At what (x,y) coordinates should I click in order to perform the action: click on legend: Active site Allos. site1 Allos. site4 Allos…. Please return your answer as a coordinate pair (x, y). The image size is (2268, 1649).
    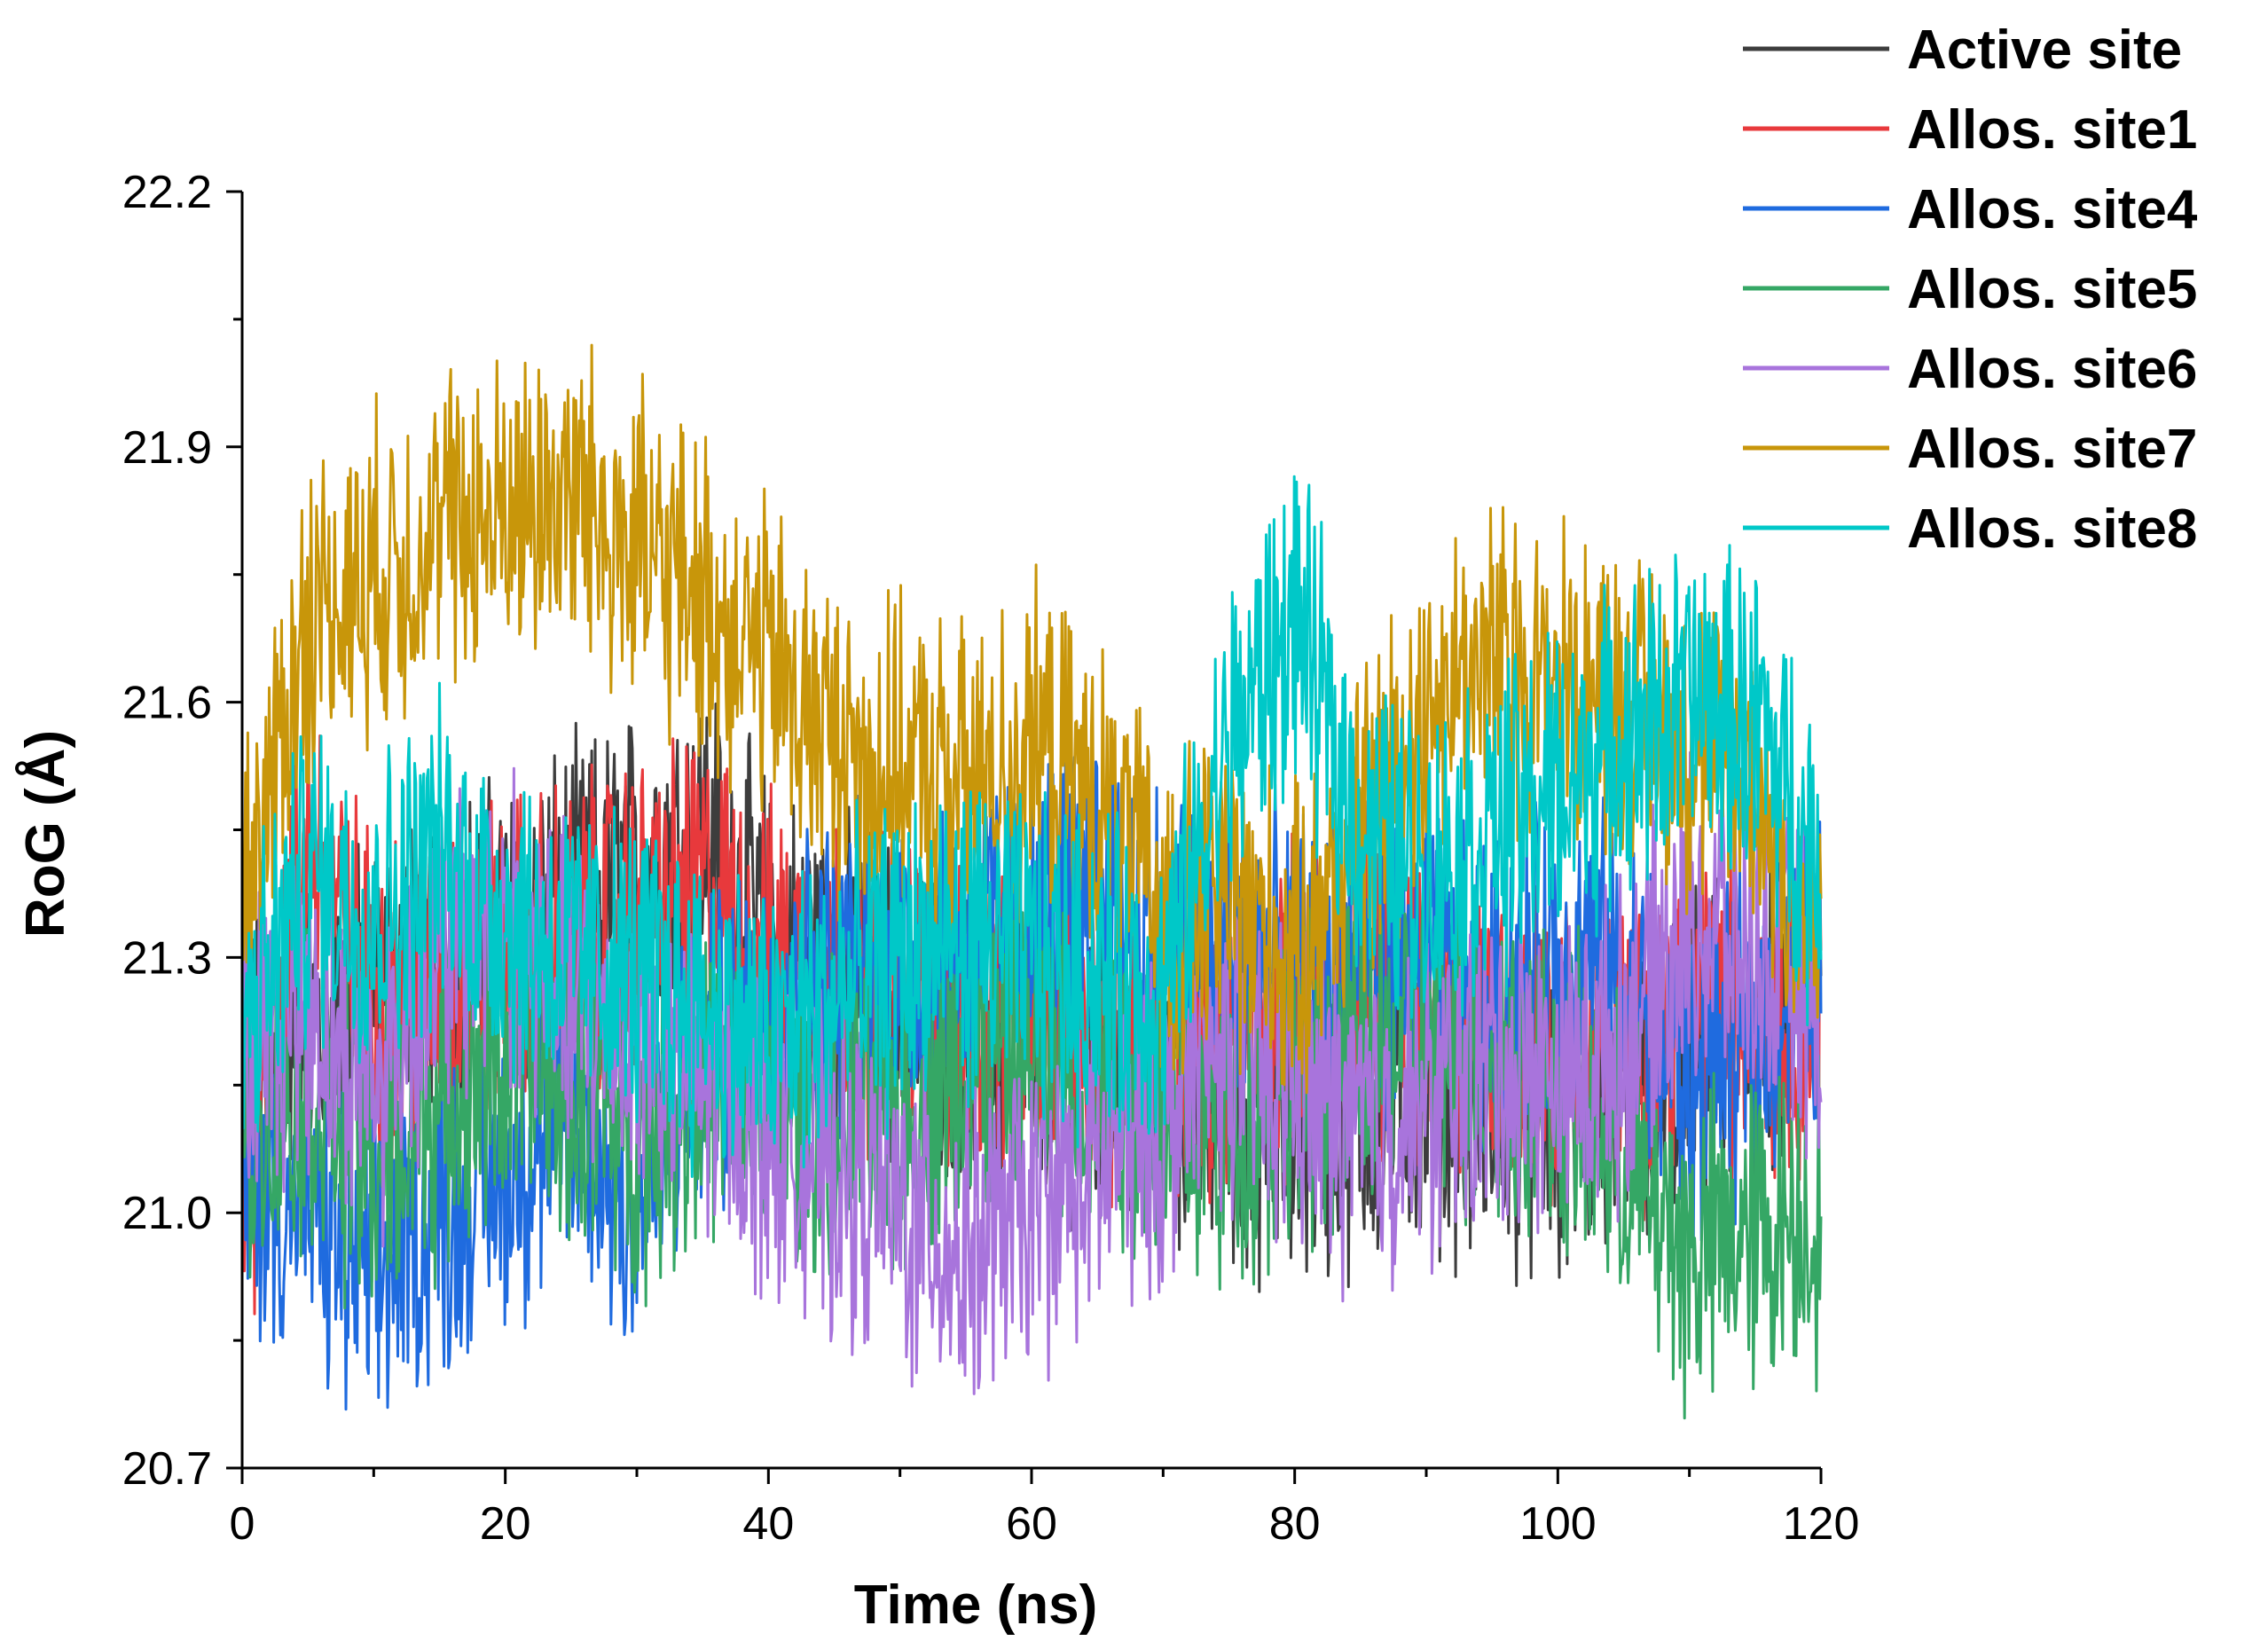
    Looking at the image, I should click on (1971, 290).